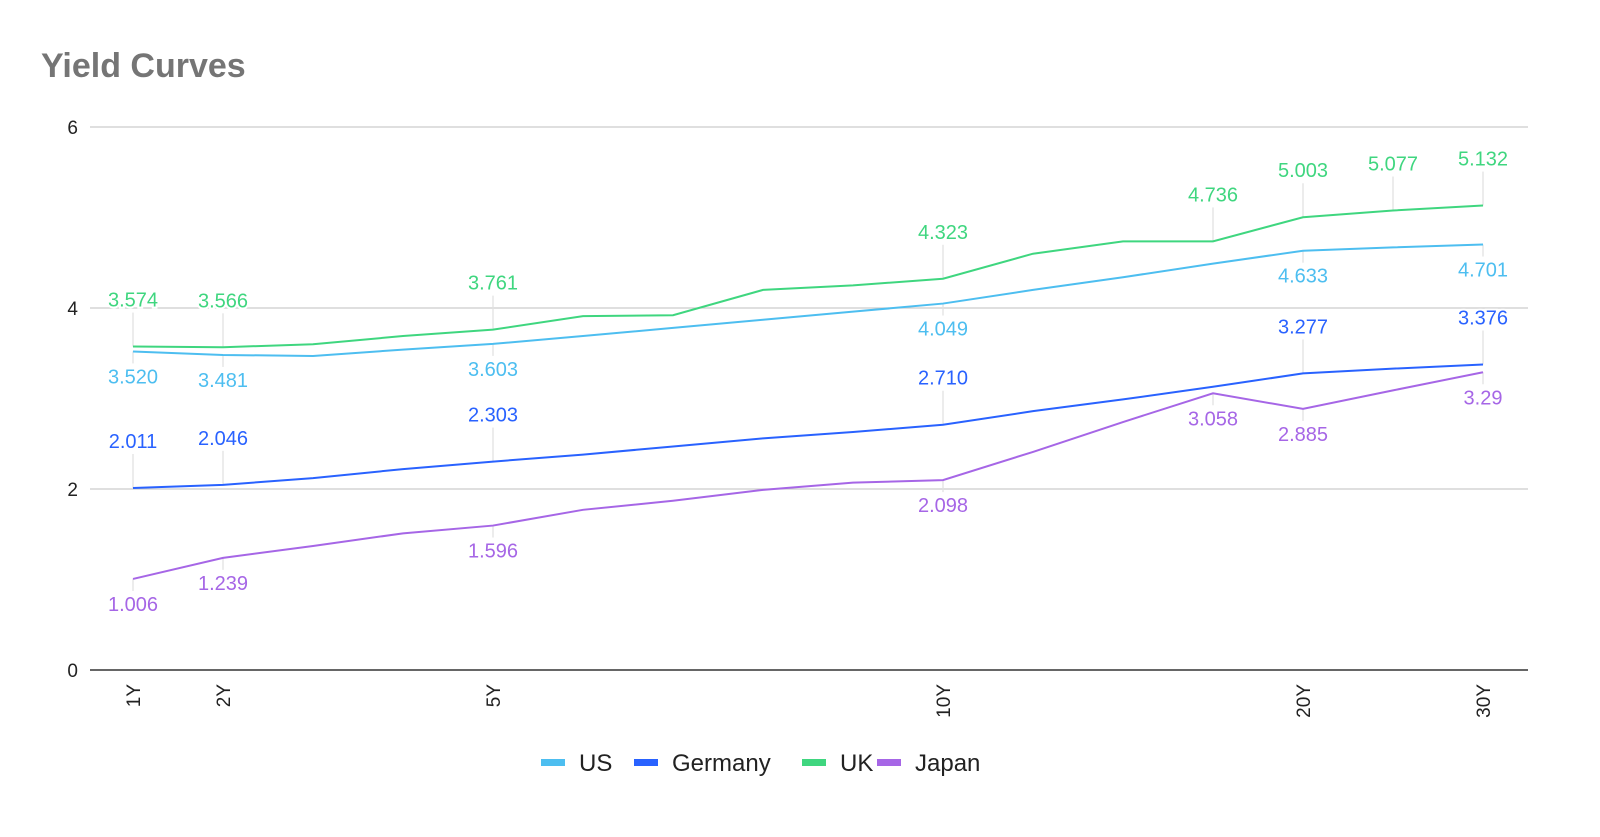  Describe the element at coordinates (856, 763) in the screenshot. I see `legend-label-uk: UK` at that location.